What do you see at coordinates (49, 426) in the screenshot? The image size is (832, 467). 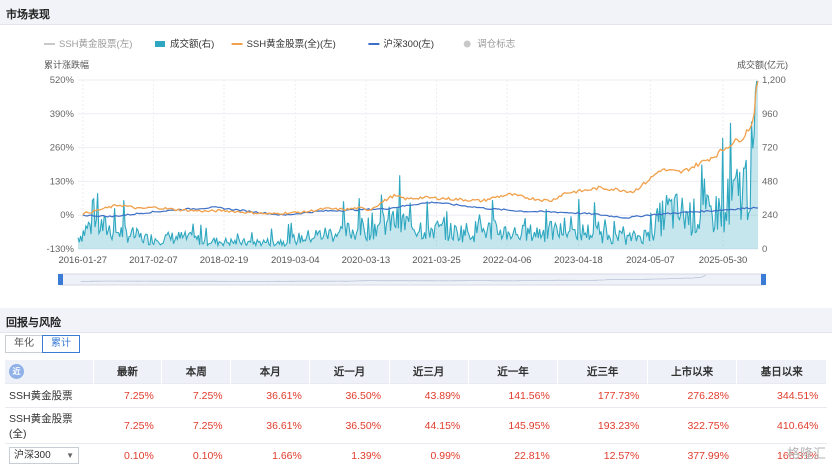 I see `row-name: SSH黄金股票(全)` at bounding box center [49, 426].